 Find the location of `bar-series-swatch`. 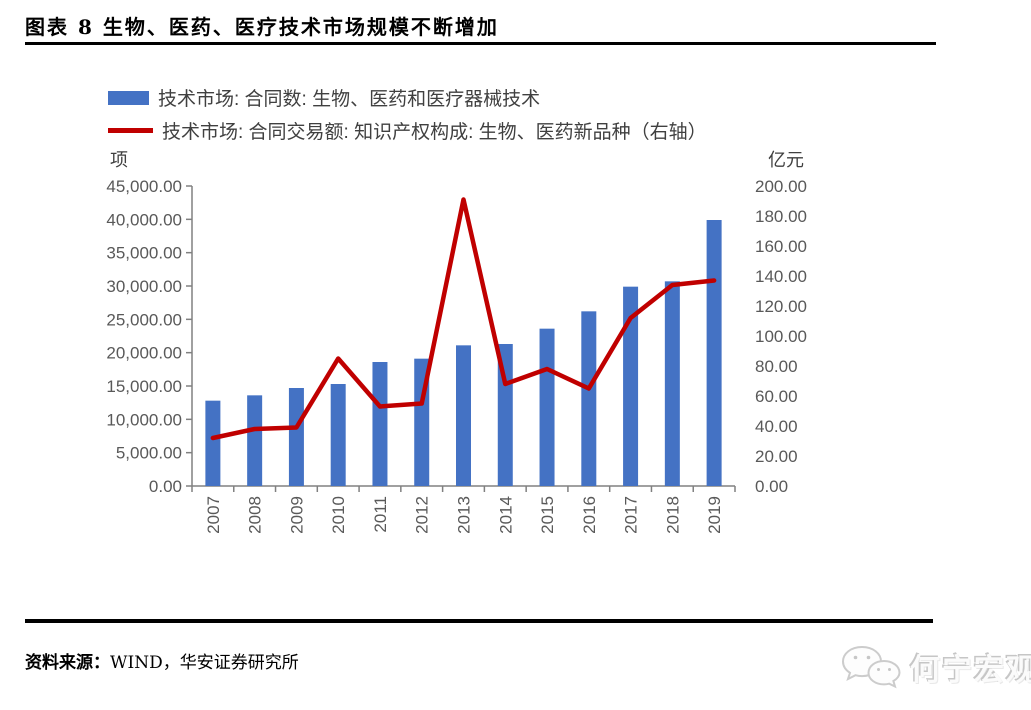

bar-series-swatch is located at coordinates (128, 97).